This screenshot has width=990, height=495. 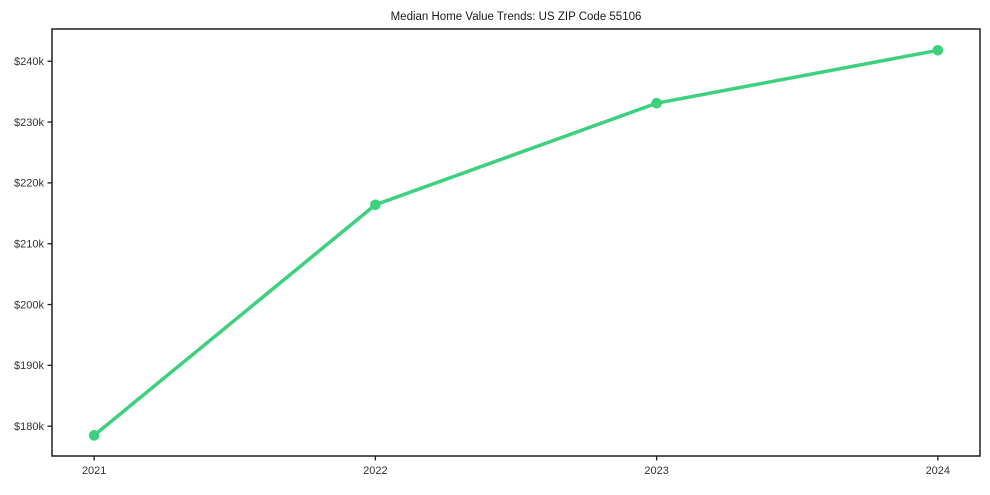 I want to click on y-axis: $180k $190k $200k $210k $220k $230k $240k, so click(x=33, y=244).